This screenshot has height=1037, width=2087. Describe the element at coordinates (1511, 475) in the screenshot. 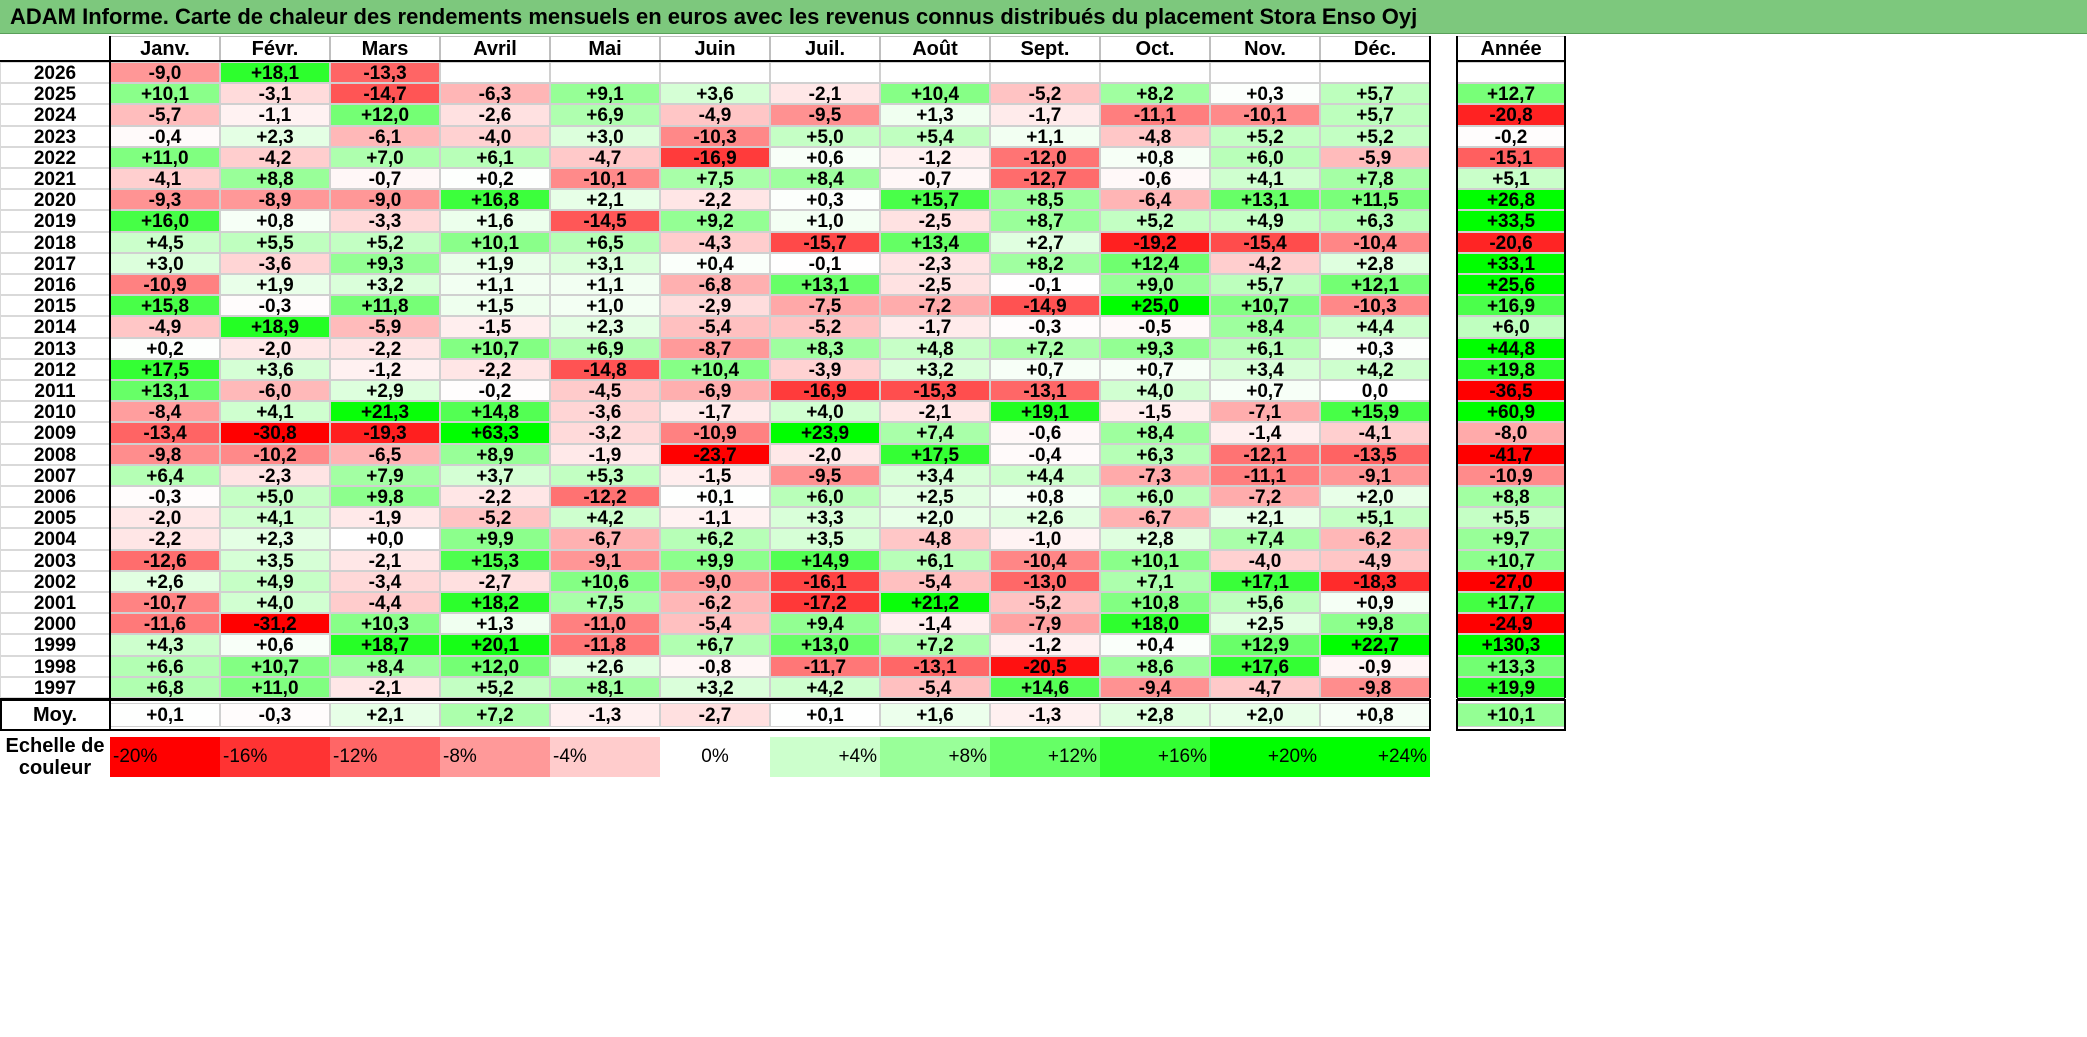

I see `annual-cell: -10,9` at that location.